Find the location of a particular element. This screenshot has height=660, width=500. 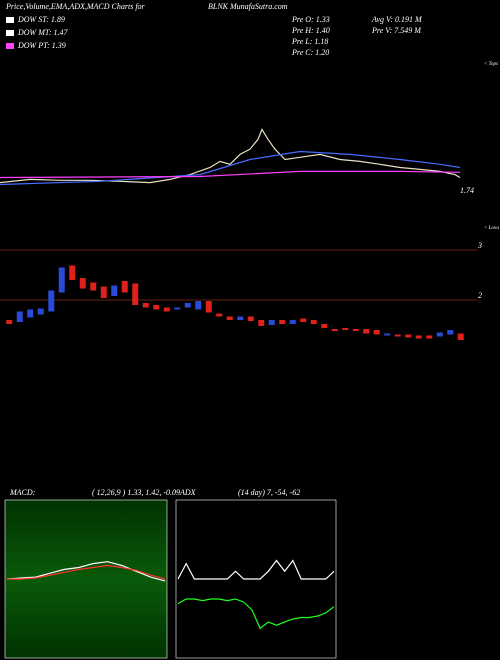

chart-title: Price,Volume,EMA,ADX,MACD Charts for is located at coordinates (75, 6).